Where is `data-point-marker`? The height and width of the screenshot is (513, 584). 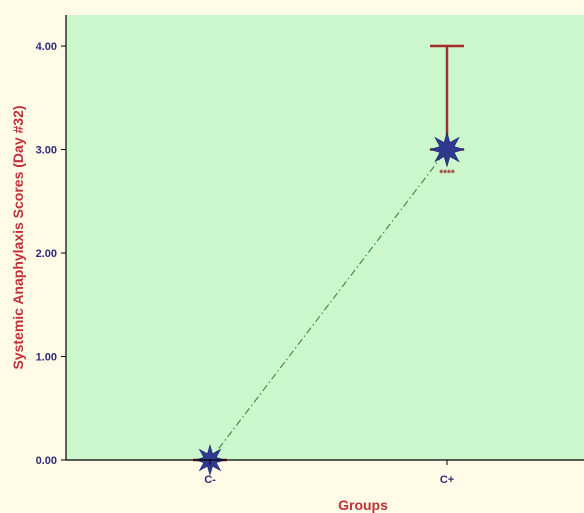 data-point-marker is located at coordinates (447, 149).